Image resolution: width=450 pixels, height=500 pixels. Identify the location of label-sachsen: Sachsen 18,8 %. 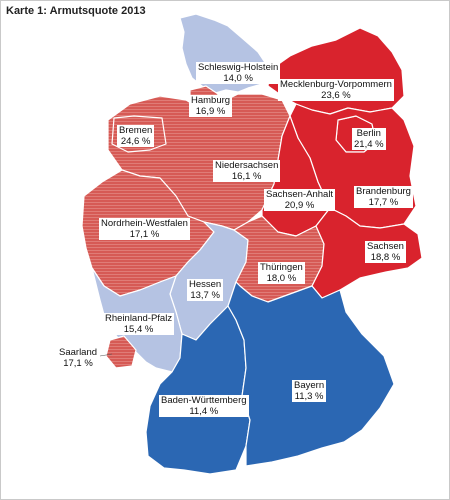
(385, 252).